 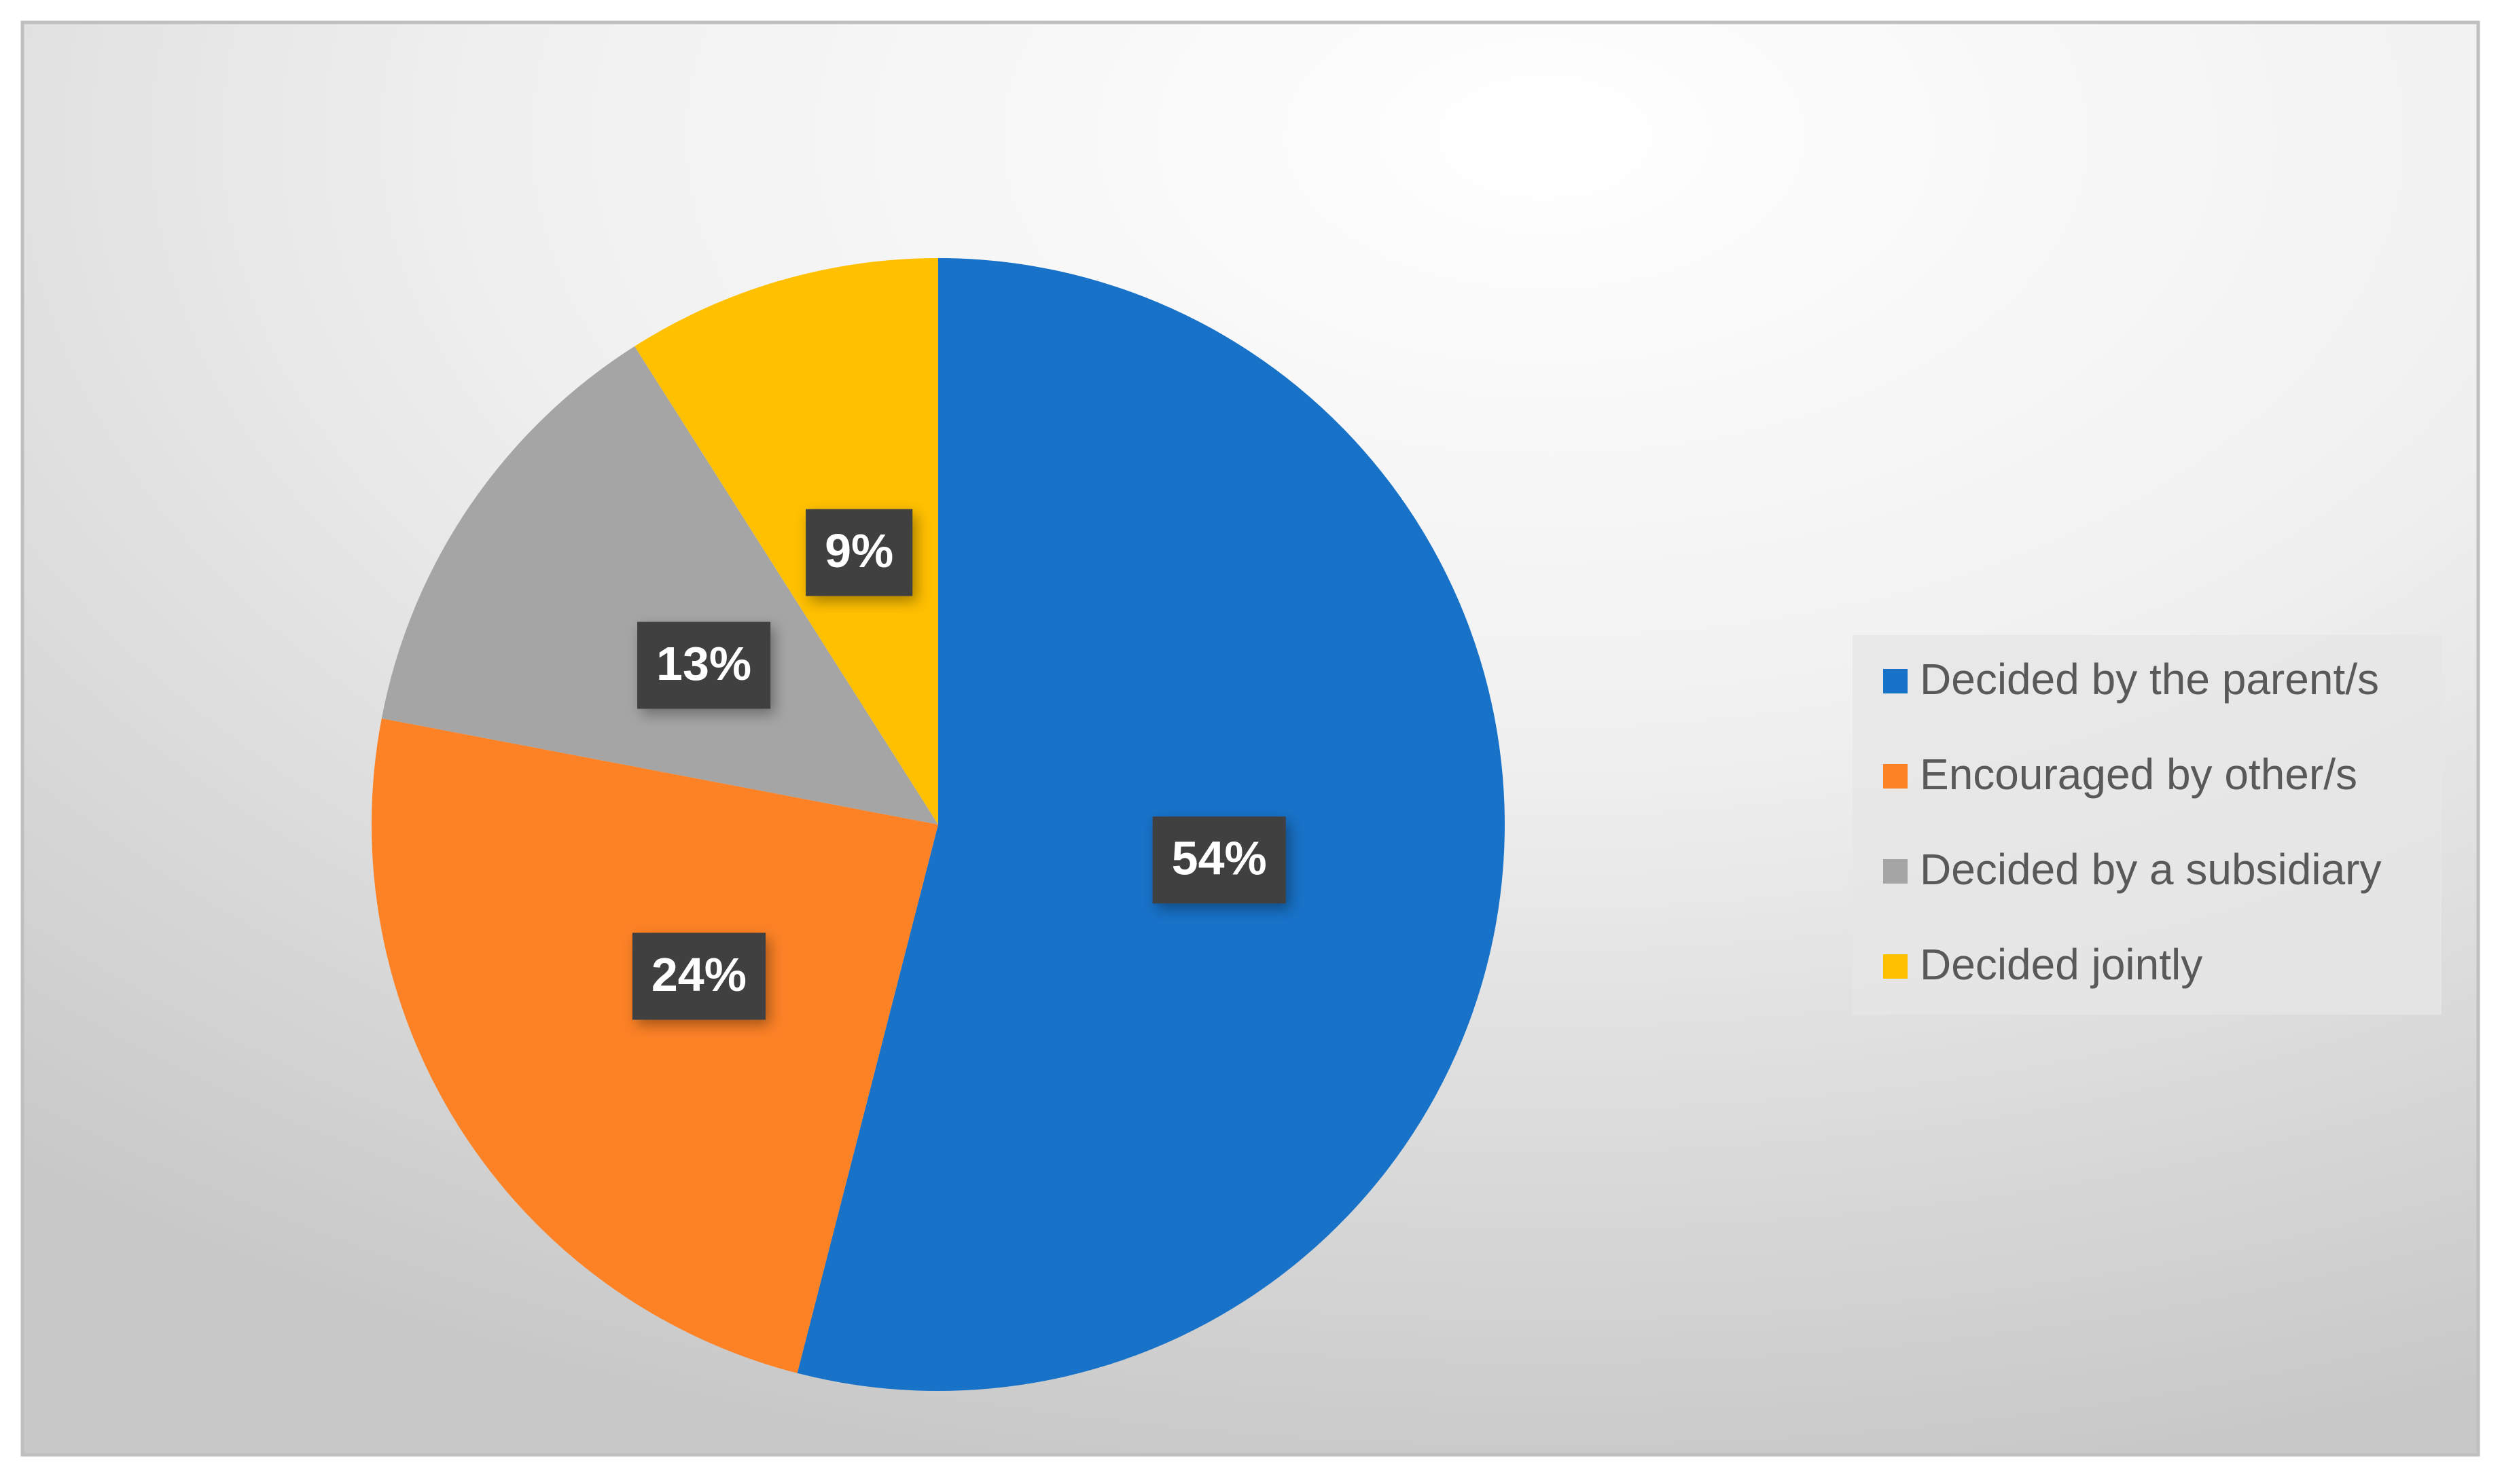 What do you see at coordinates (2061, 964) in the screenshot?
I see `legend-label: Decided jointly` at bounding box center [2061, 964].